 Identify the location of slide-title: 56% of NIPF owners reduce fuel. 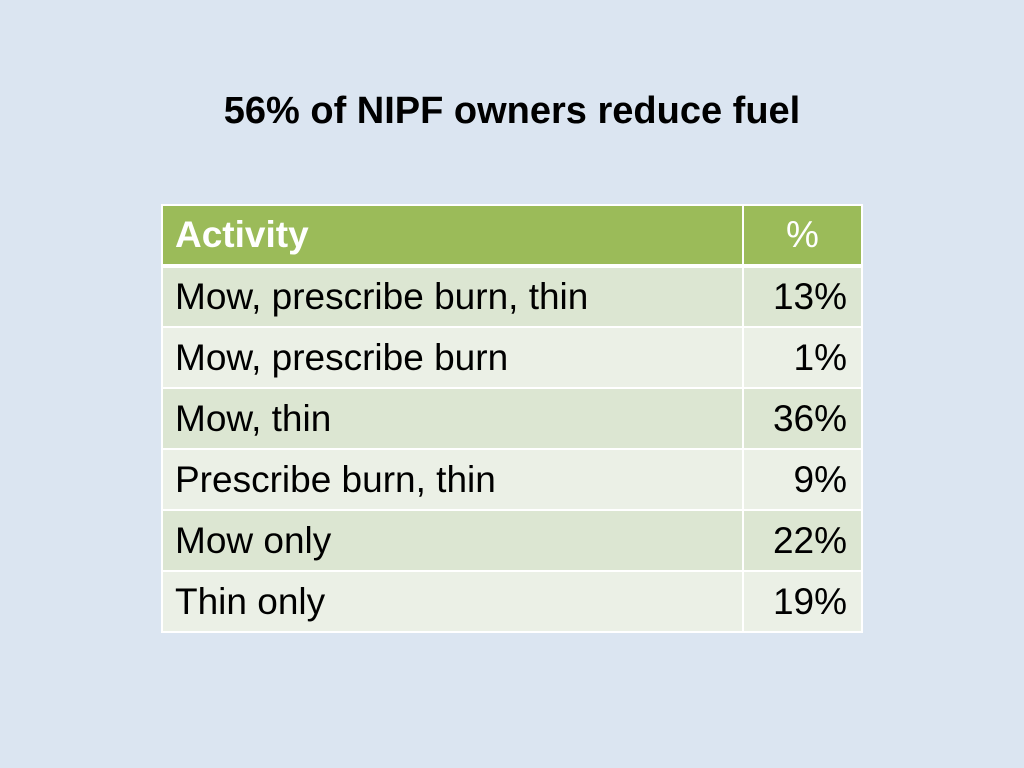
(512, 111).